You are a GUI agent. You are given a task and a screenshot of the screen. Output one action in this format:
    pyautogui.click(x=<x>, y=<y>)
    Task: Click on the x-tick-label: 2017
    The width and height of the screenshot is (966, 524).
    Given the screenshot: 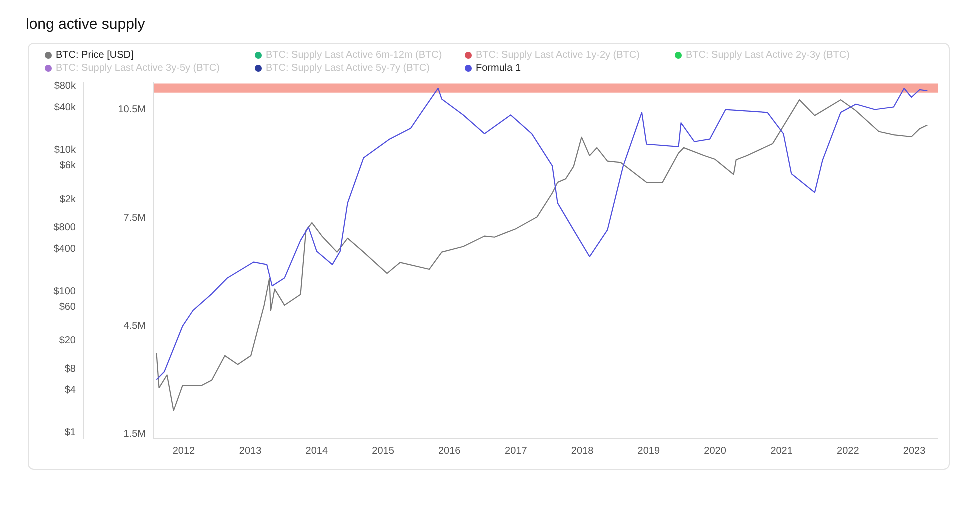 What is the action you would take?
    pyautogui.click(x=516, y=452)
    